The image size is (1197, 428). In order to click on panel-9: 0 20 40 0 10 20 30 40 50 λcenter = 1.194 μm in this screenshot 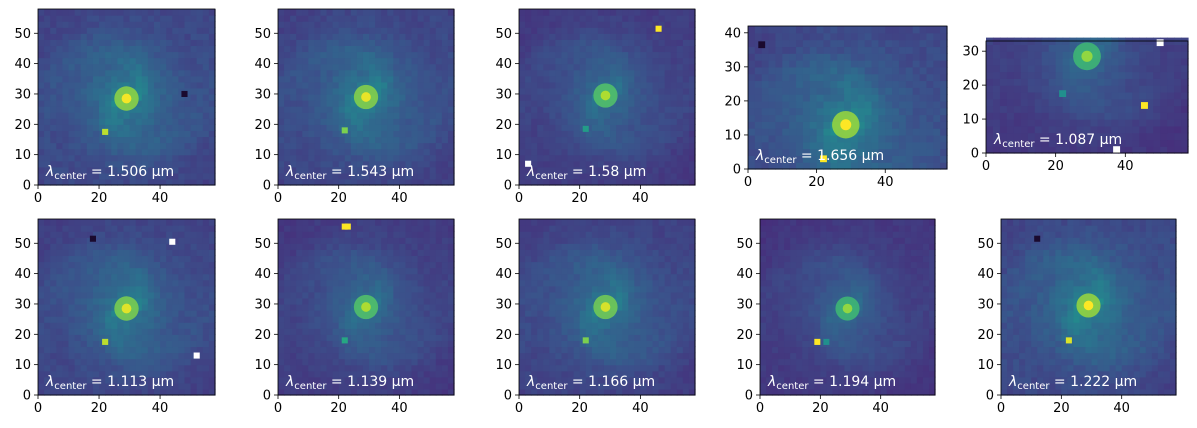, I will do `click(836, 317)`.